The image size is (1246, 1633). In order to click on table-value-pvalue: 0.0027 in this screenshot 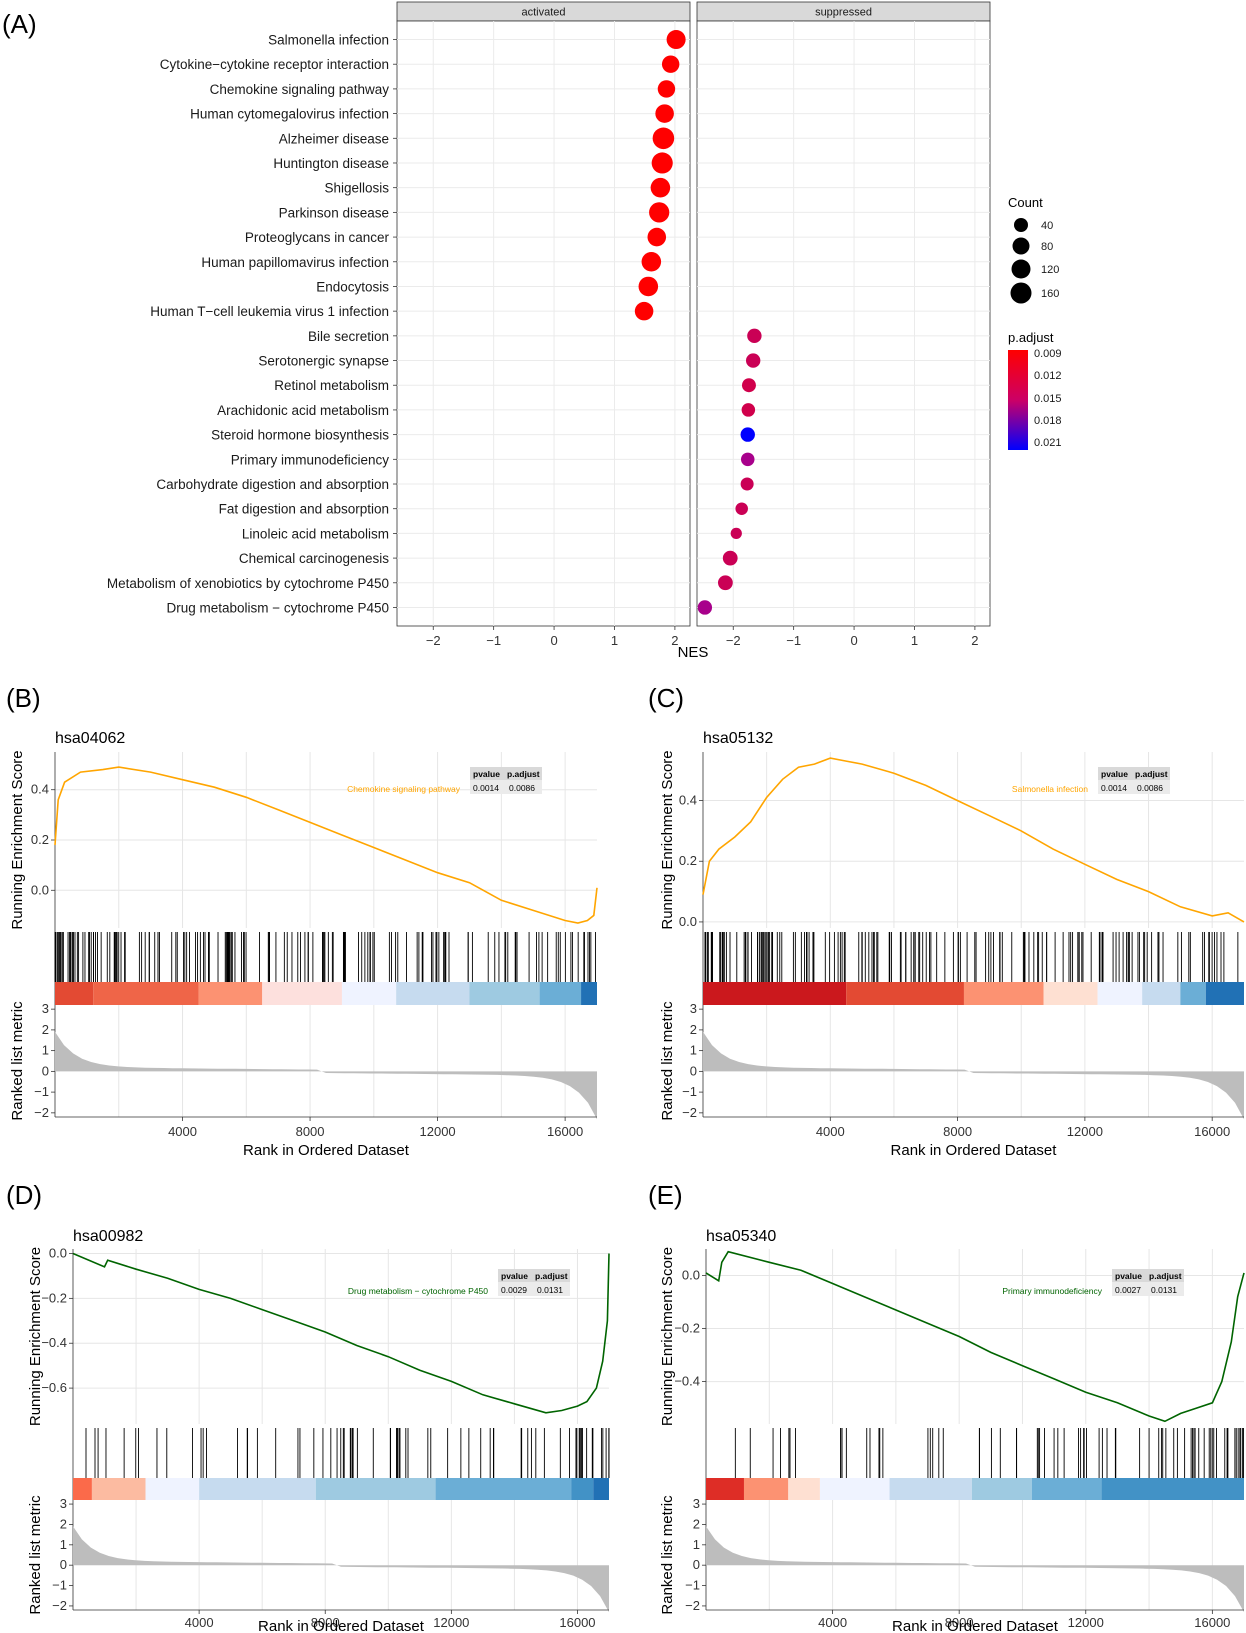, I will do `click(1128, 1290)`.